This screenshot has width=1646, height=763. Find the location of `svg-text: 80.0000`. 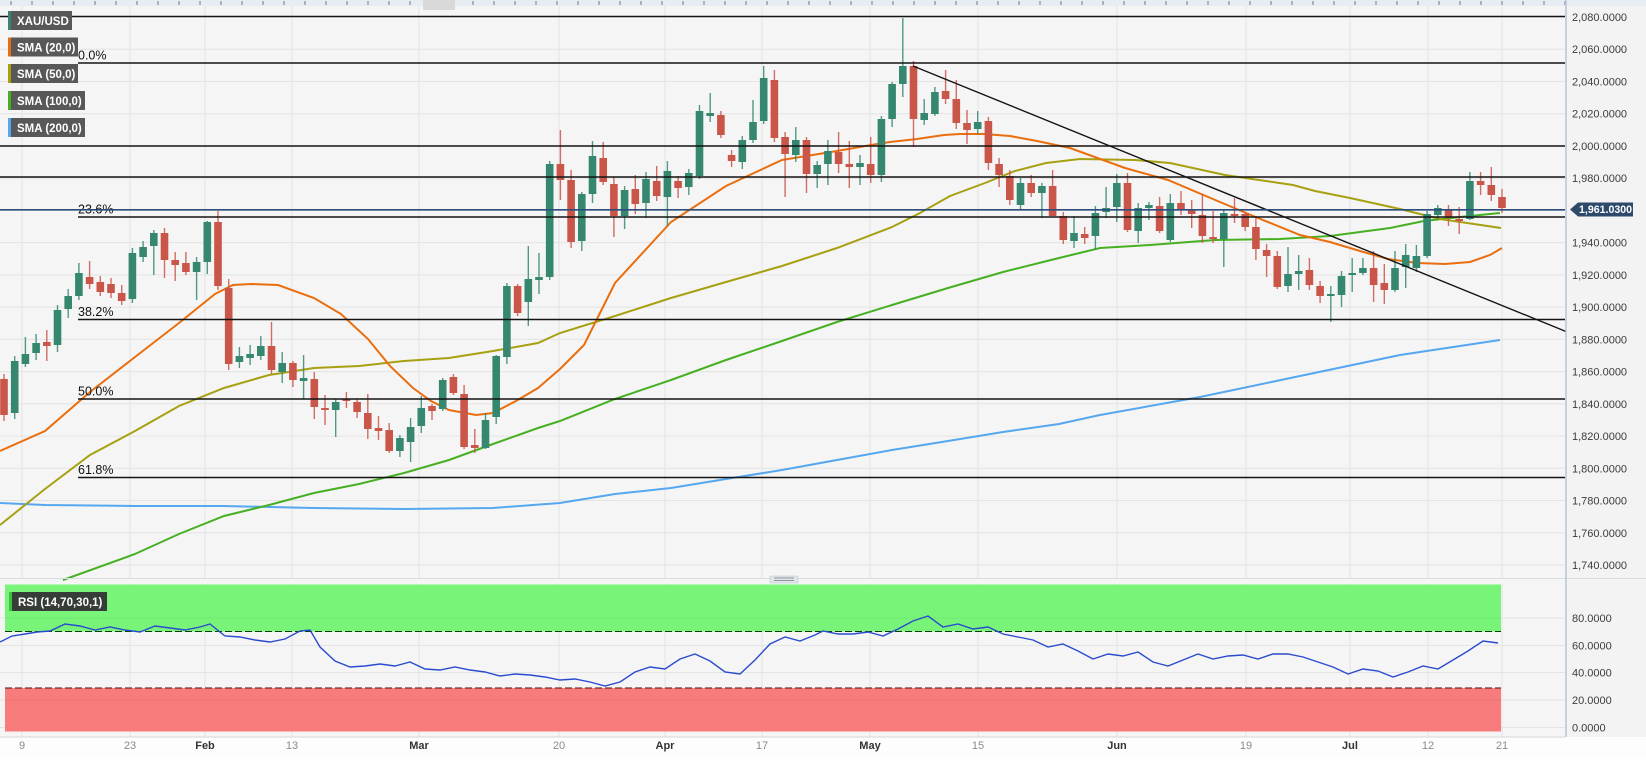

svg-text: 80.0000 is located at coordinates (1592, 619).